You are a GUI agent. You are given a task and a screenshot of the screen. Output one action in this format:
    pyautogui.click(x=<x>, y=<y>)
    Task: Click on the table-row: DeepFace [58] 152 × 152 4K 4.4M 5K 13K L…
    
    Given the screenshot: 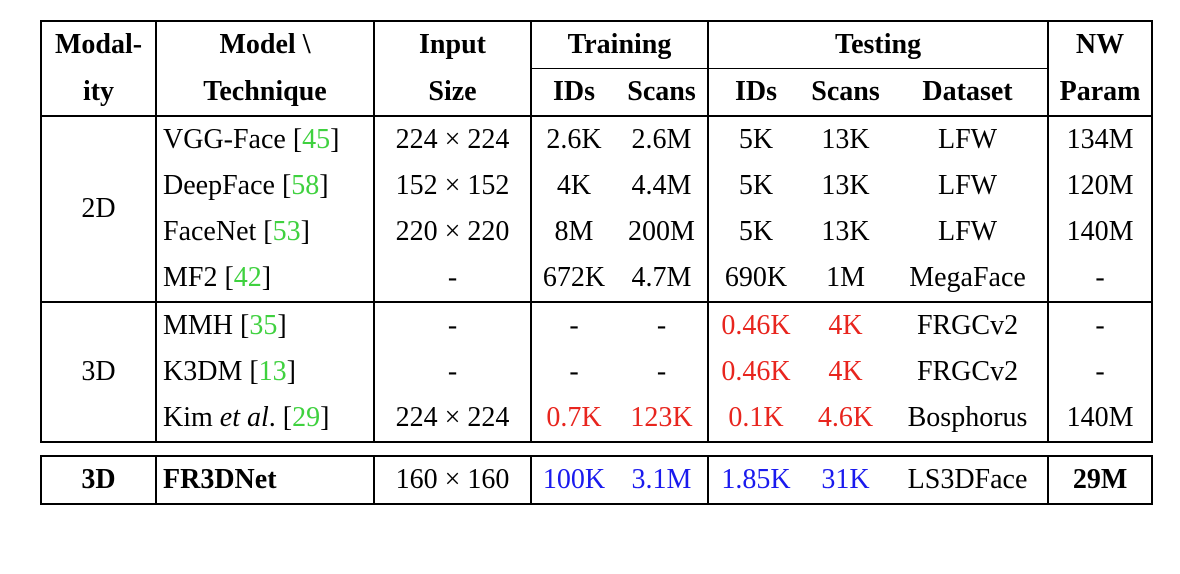 What is the action you would take?
    pyautogui.click(x=597, y=186)
    